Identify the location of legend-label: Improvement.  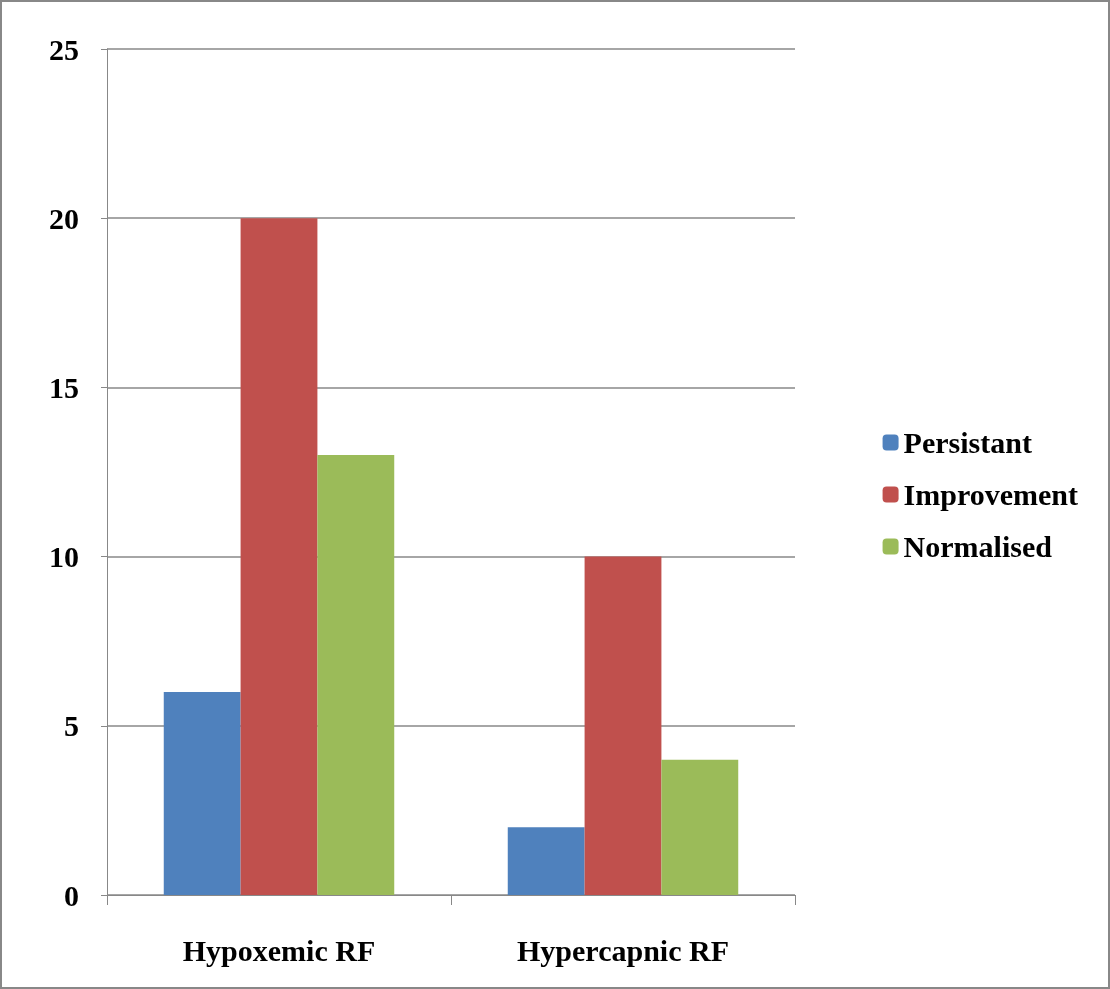
(991, 494).